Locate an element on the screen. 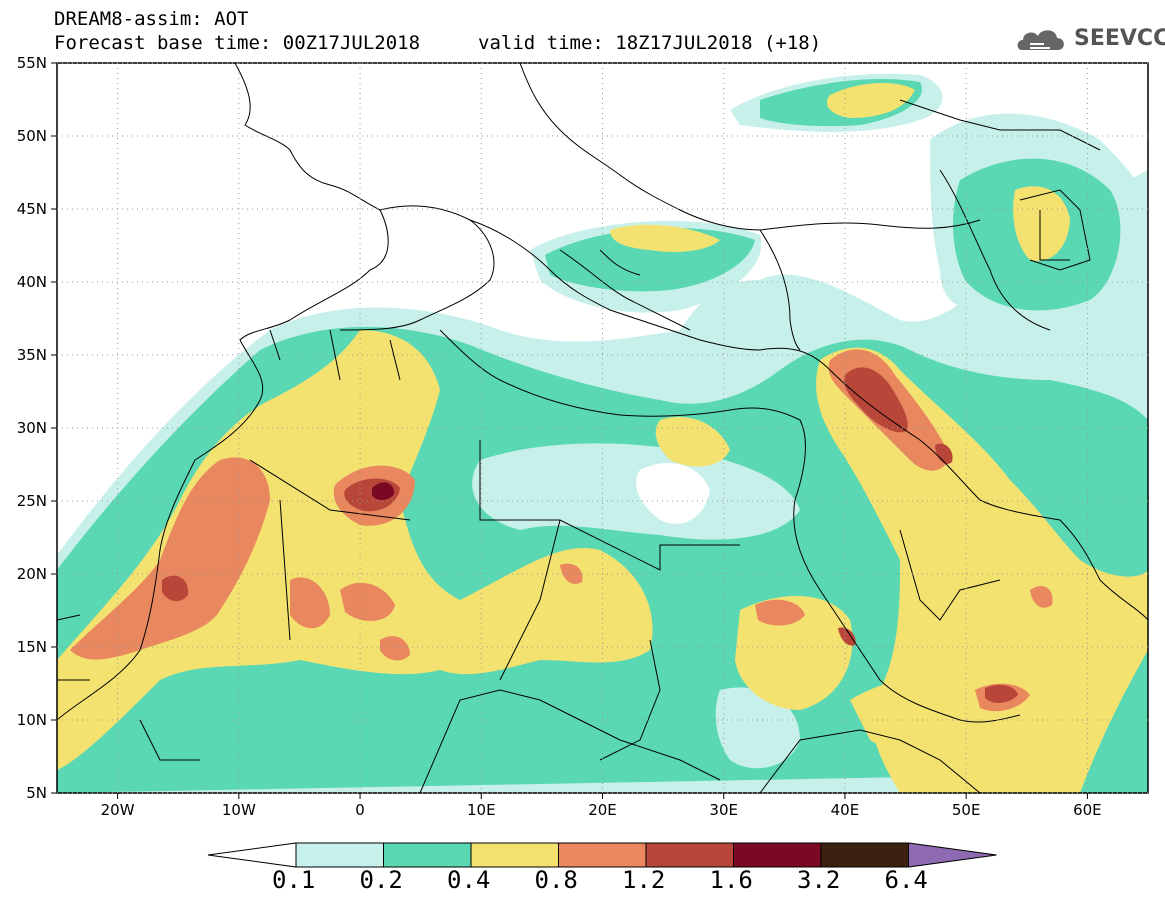  colorbar is located at coordinates (602, 855).